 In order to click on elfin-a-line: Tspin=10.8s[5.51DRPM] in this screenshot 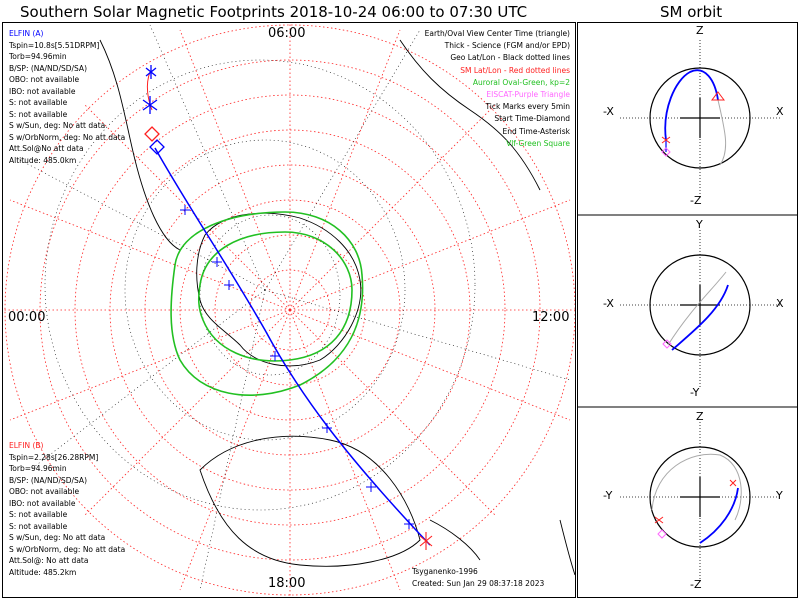, I will do `click(54, 45)`.